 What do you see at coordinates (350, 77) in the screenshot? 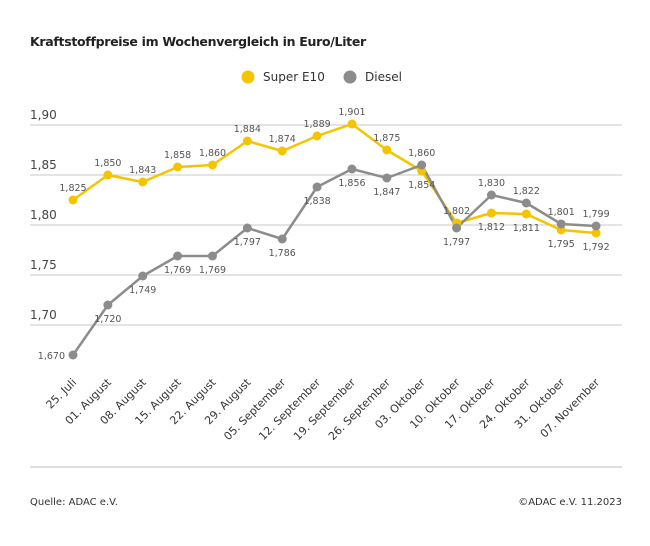
I see `legend-marker-diesel` at bounding box center [350, 77].